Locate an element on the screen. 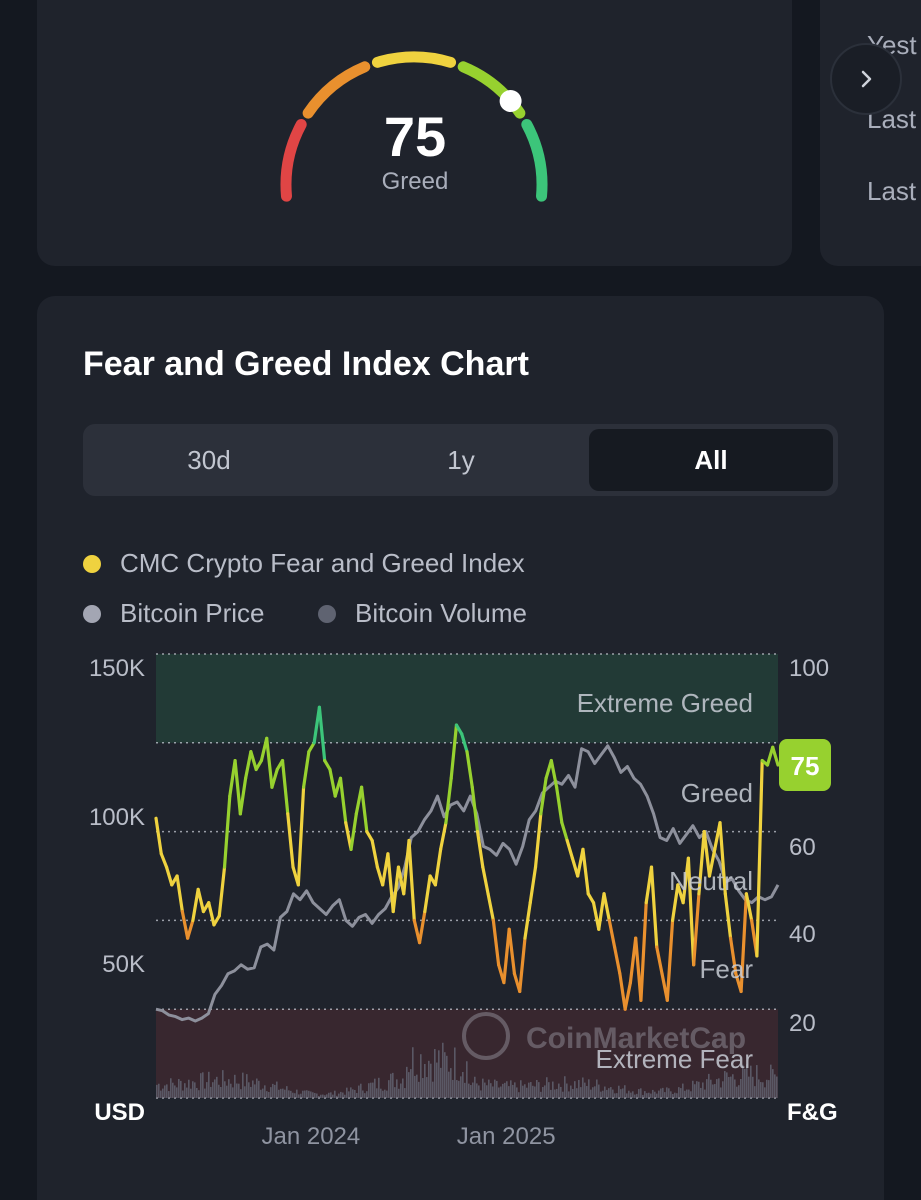  legend-fear-greed-index: CMC Crypto Fear and Greed Index is located at coordinates (304, 563).